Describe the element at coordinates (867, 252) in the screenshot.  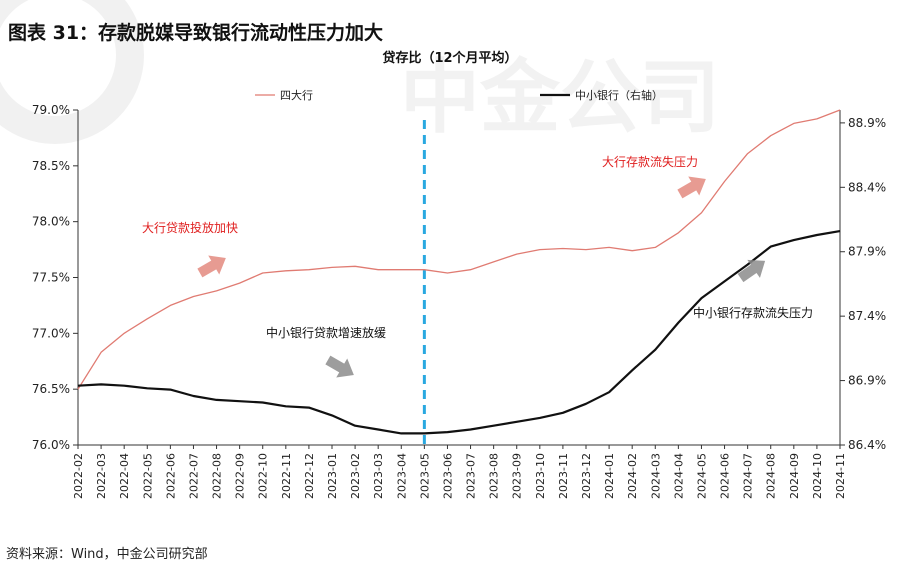
I see `right-tick-label: 87.9%` at that location.